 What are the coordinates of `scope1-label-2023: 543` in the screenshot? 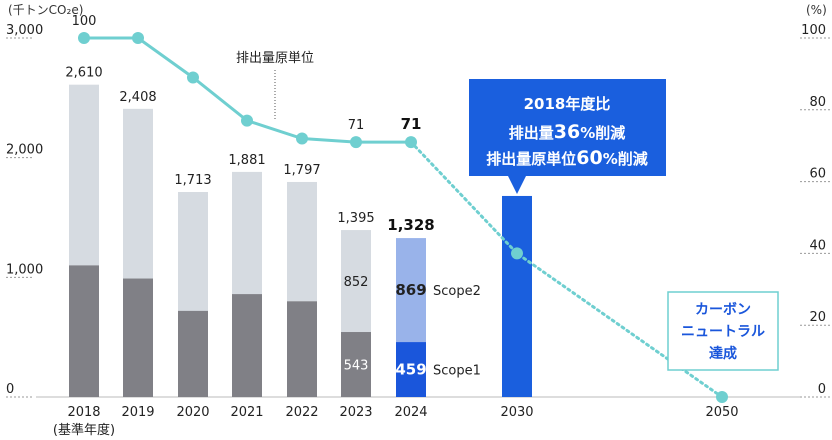 It's located at (356, 366).